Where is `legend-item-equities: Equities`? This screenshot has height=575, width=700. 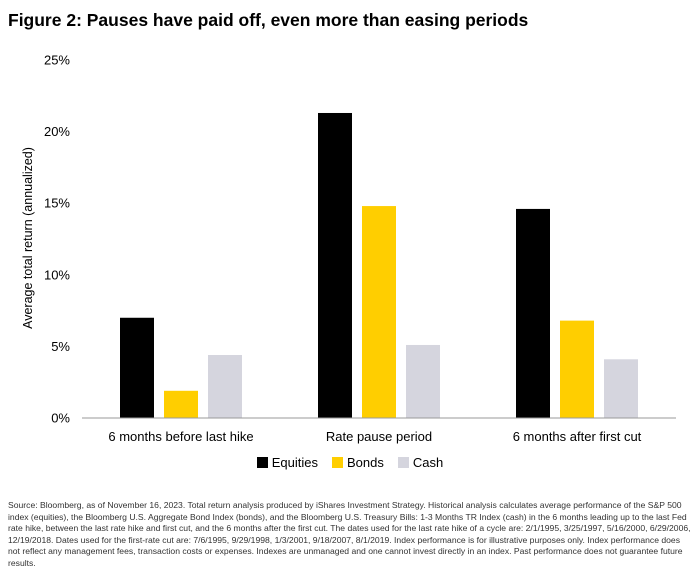
legend-item-equities: Equities is located at coordinates (287, 462).